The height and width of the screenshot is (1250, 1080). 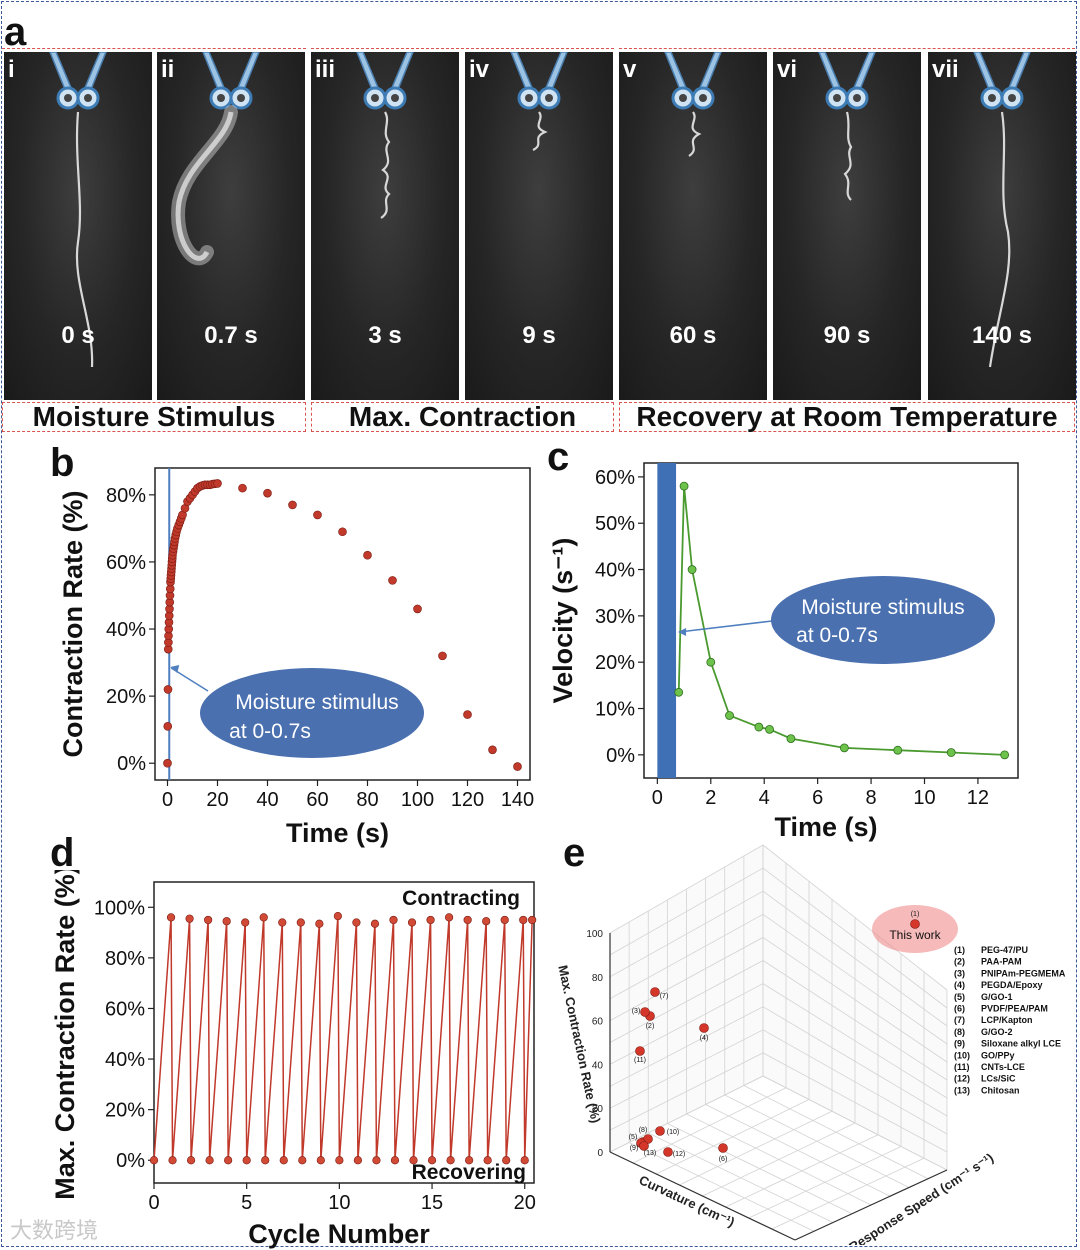 What do you see at coordinates (598, 1065) in the screenshot?
I see `z-tick-label: 40` at bounding box center [598, 1065].